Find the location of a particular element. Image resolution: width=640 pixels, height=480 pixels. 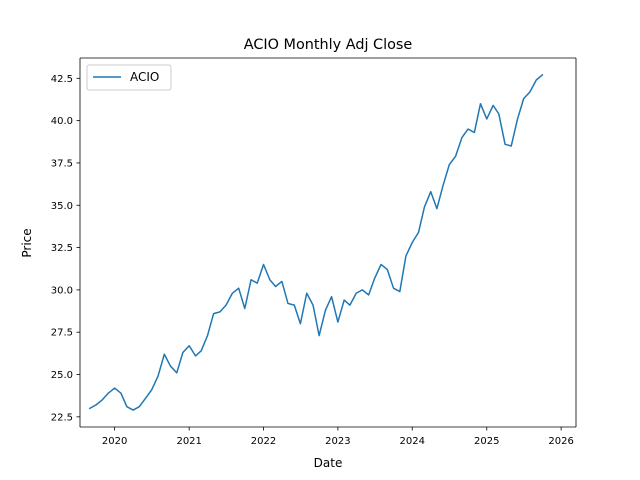

x-tick-label: 2025 is located at coordinates (486, 441).